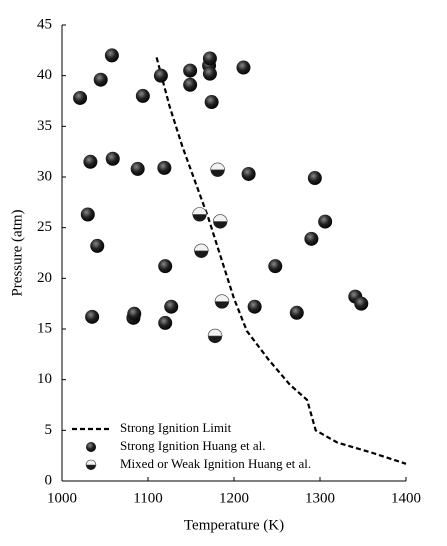 The image size is (447, 546). Describe the element at coordinates (17, 252) in the screenshot. I see `y-axis-label: Pressure (atm)` at that location.